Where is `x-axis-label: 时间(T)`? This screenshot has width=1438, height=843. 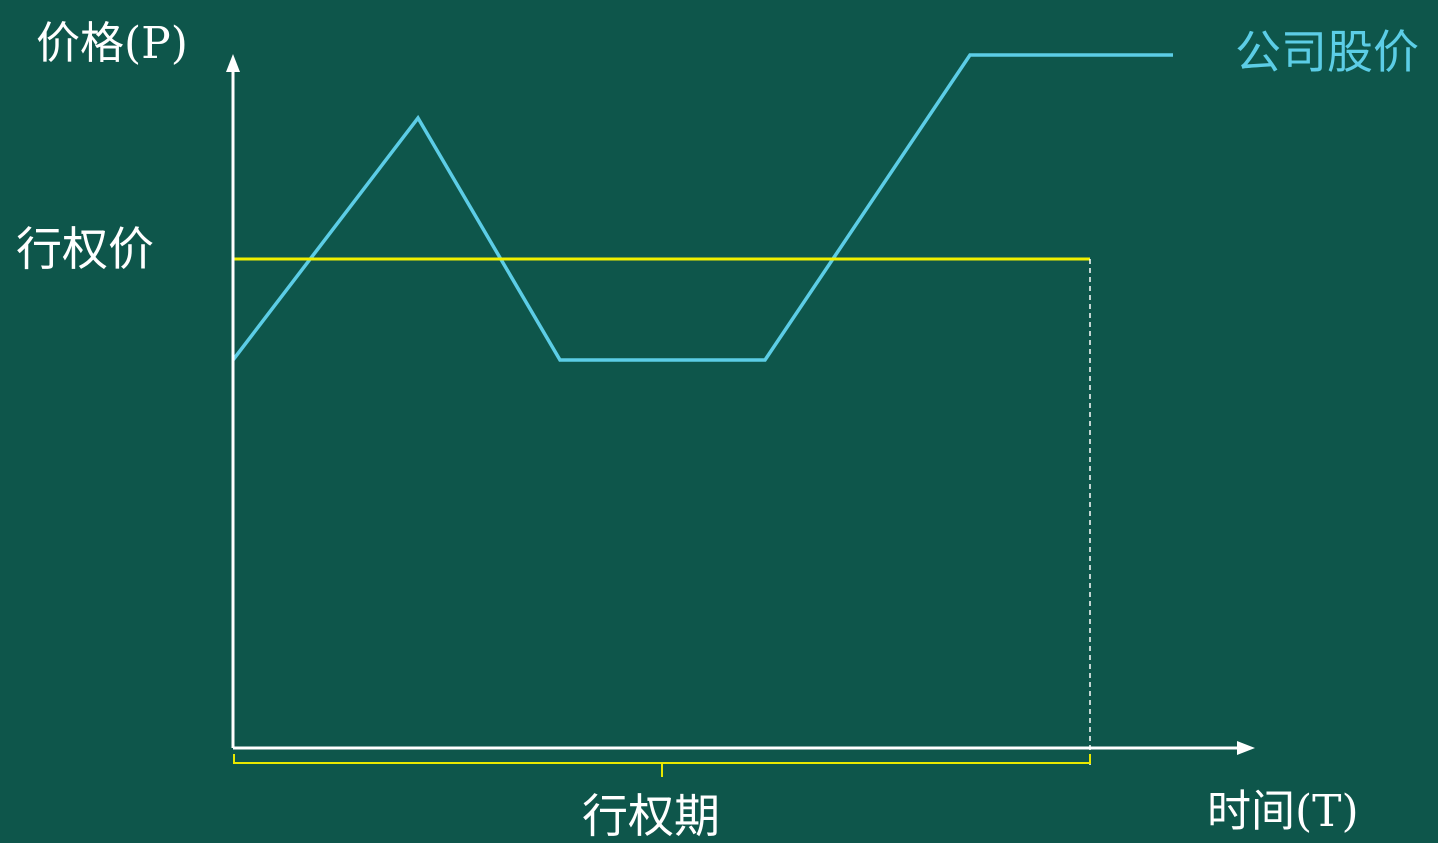 x-axis-label: 时间(T) is located at coordinates (1283, 811).